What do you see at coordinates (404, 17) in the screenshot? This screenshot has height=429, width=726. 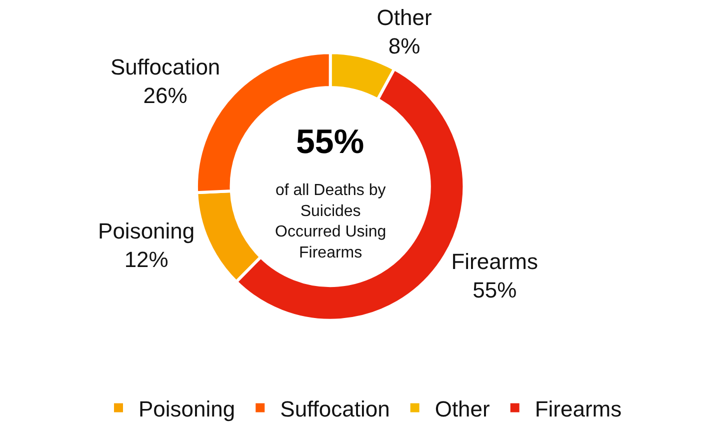 I see `slice-label: Other` at bounding box center [404, 17].